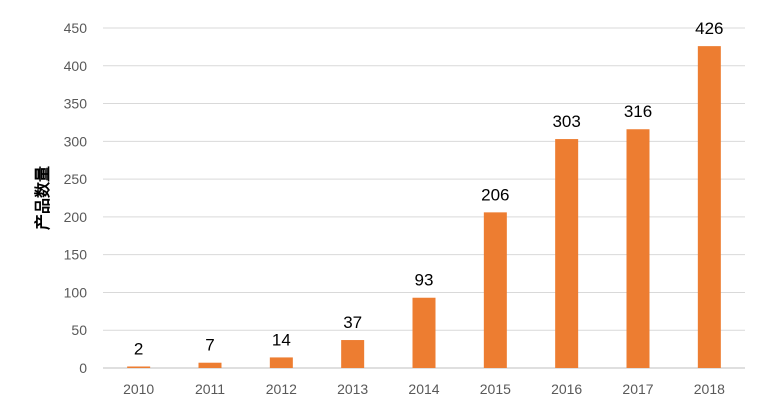 This screenshot has height=403, width=767. I want to click on x-tick-label: 2016, so click(566, 389).